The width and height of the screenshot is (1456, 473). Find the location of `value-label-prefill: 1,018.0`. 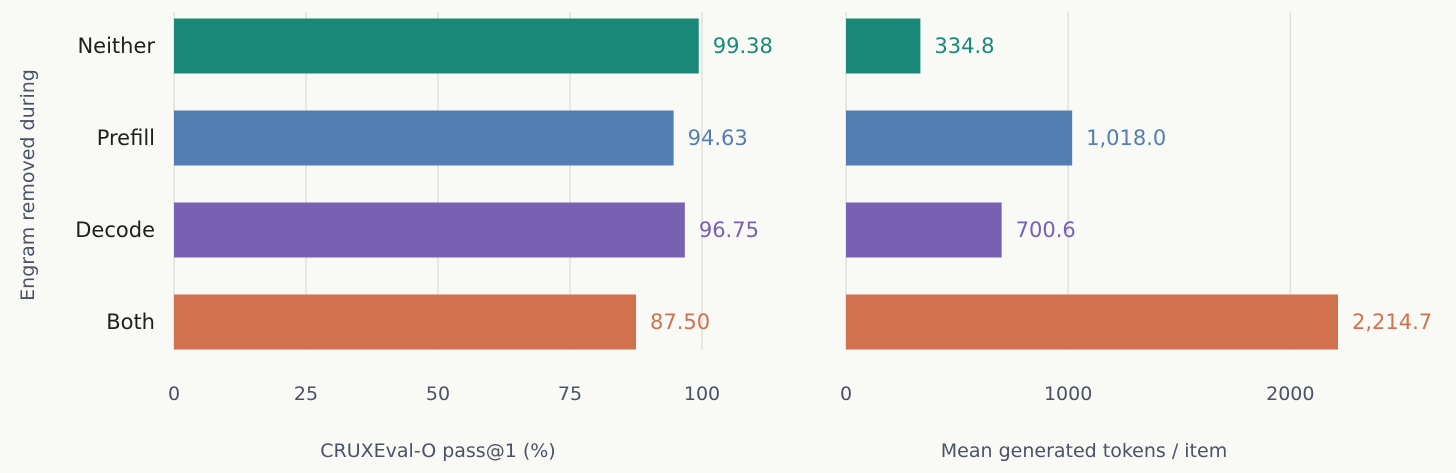

value-label-prefill: 1,018.0 is located at coordinates (1126, 138).